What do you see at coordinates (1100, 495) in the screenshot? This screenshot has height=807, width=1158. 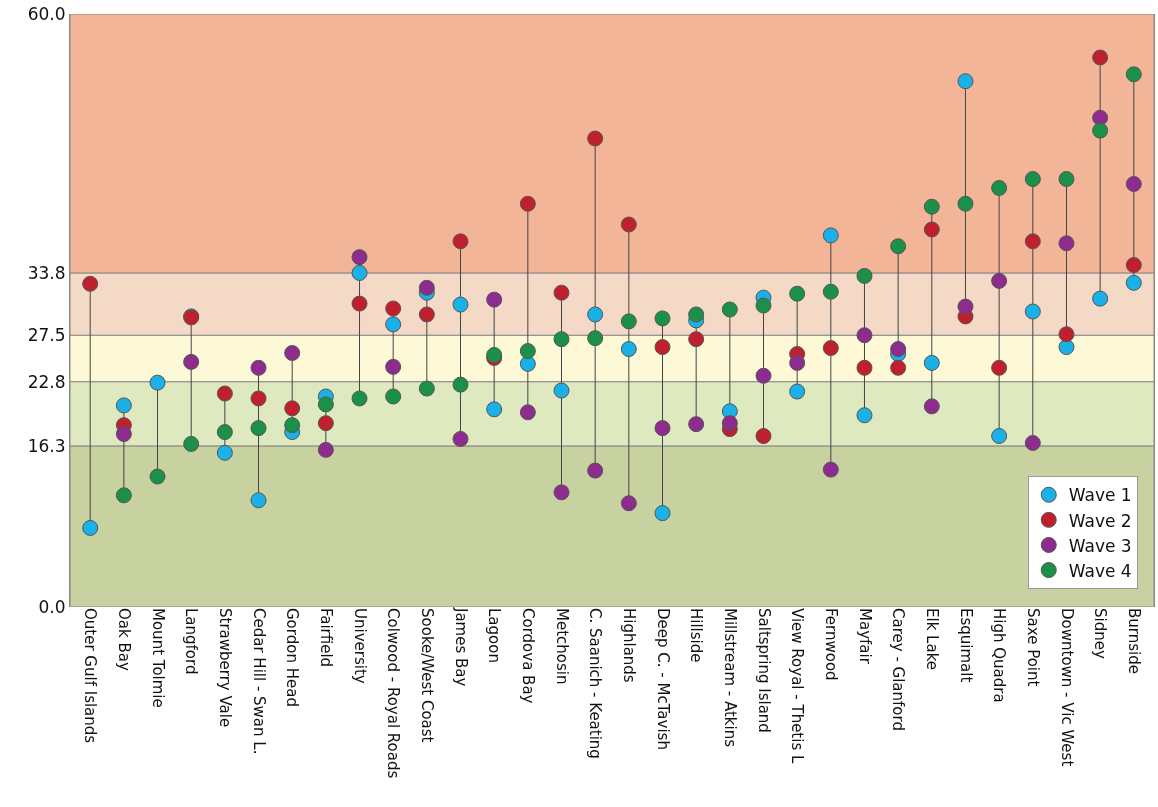 I see `legend-label: Wave 1` at bounding box center [1100, 495].